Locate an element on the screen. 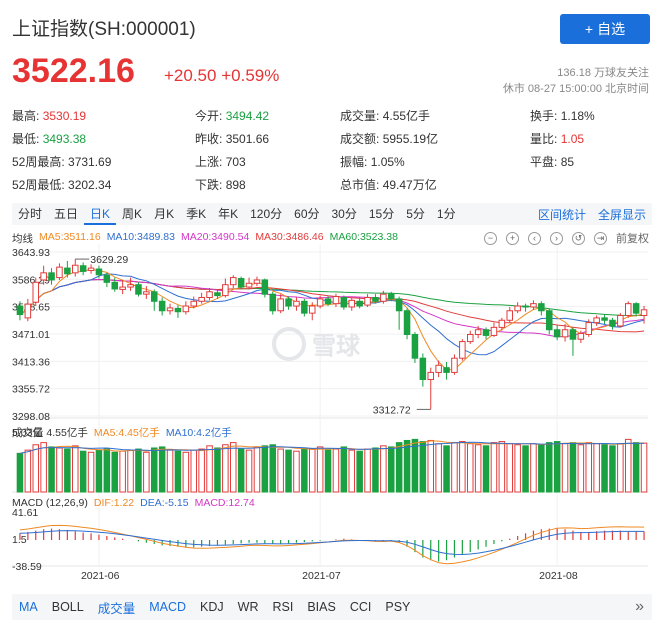 This screenshot has height=634, width=671. indicator-tab: WR is located at coordinates (248, 607).